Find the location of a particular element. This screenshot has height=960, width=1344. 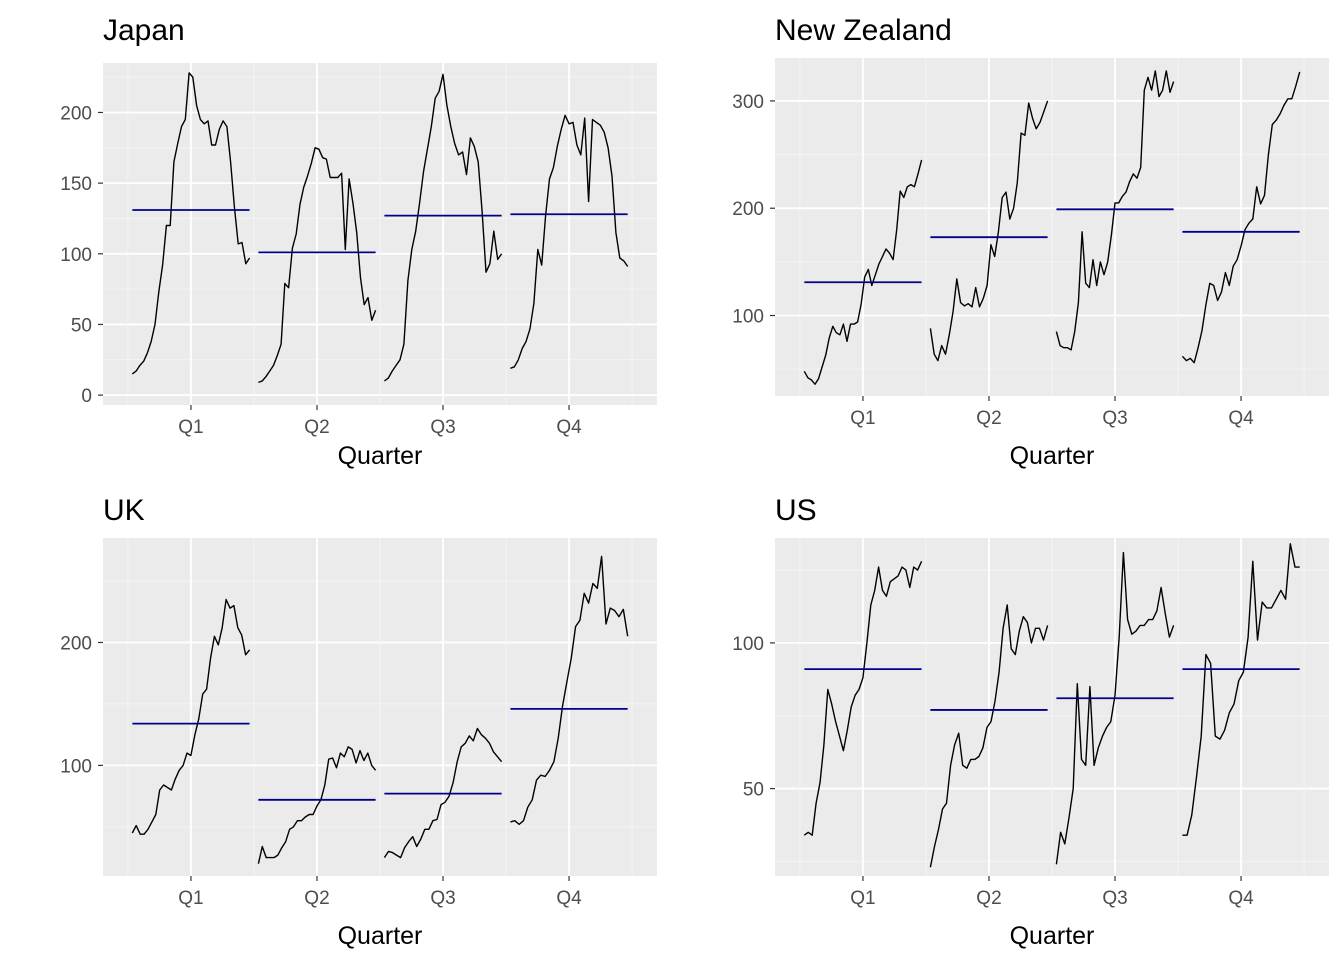

y-axis-ticks: 100 200 is located at coordinates (81, 705).